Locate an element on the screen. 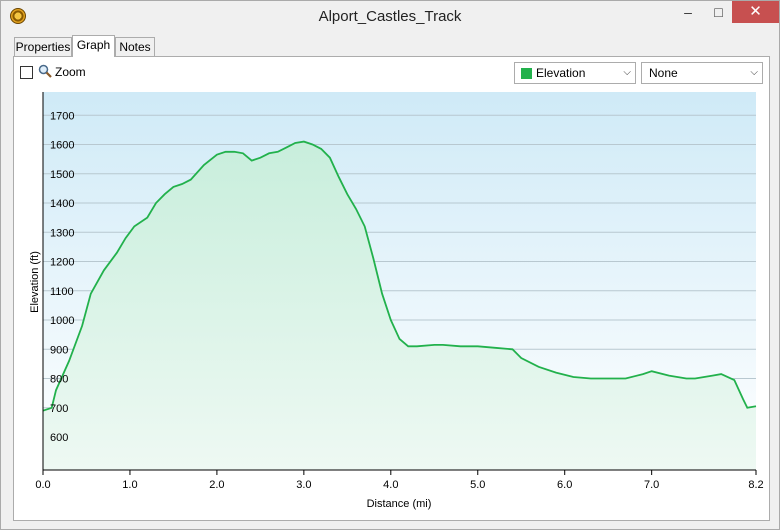 The width and height of the screenshot is (780, 530). magnifier-icon is located at coordinates (45, 71).